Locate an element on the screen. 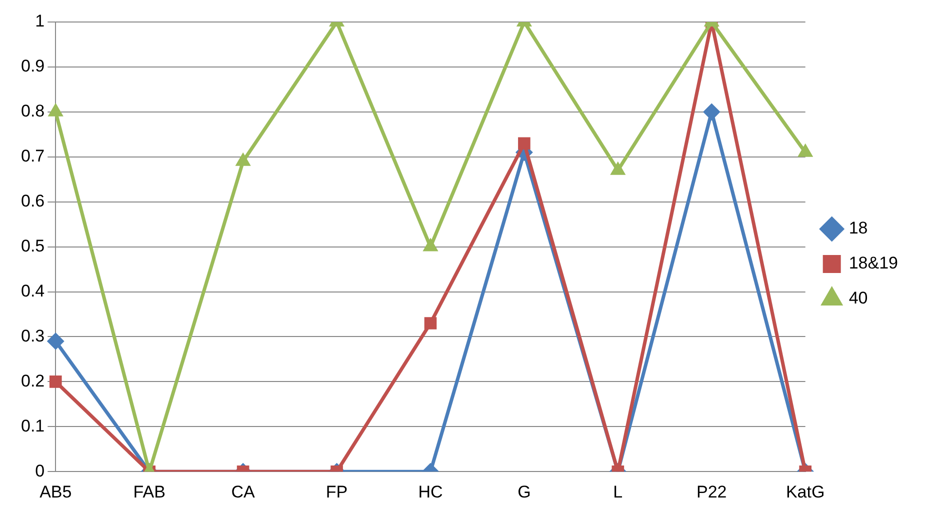 Image resolution: width=926 pixels, height=520 pixels. y-tick-label: 0.5 is located at coordinates (32, 246).